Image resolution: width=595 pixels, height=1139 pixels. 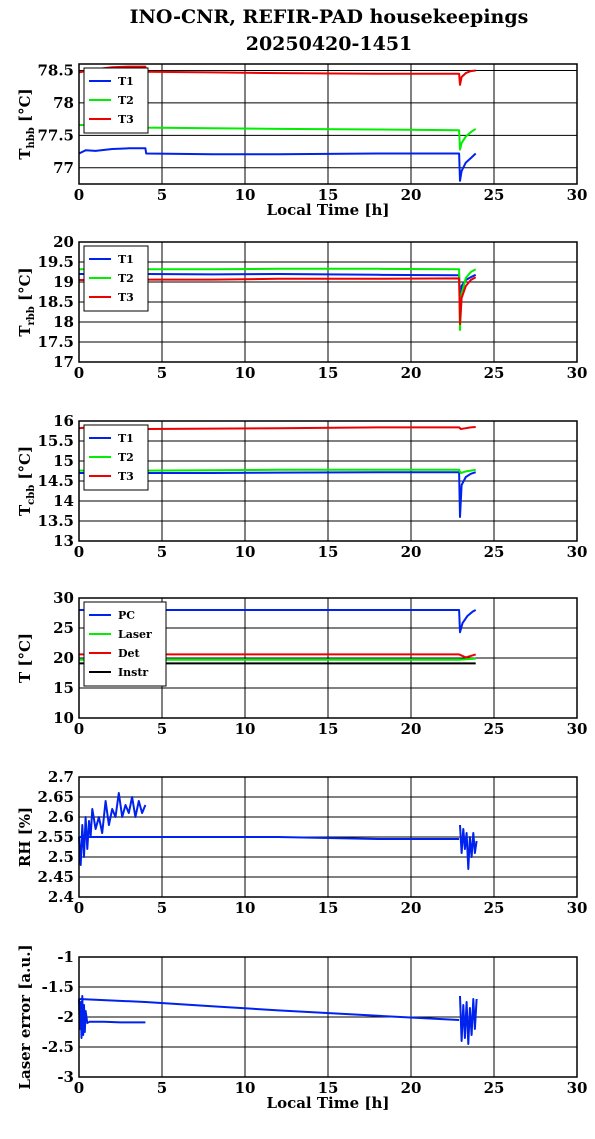 What do you see at coordinates (26, 481) in the screenshot?
I see `y-axis-label: Tcbb [°C]` at bounding box center [26, 481].